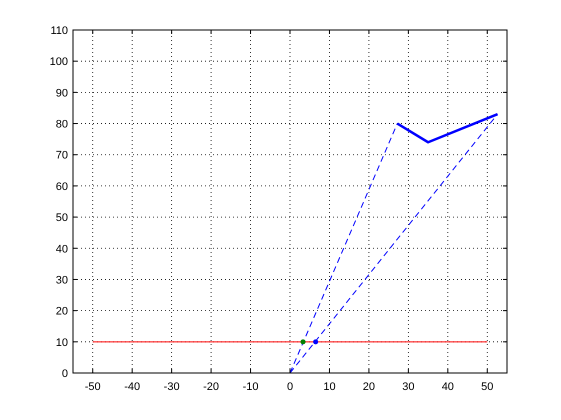 The height and width of the screenshot is (420, 561). What do you see at coordinates (62, 280) in the screenshot?
I see `y-tick-label: 30` at bounding box center [62, 280].